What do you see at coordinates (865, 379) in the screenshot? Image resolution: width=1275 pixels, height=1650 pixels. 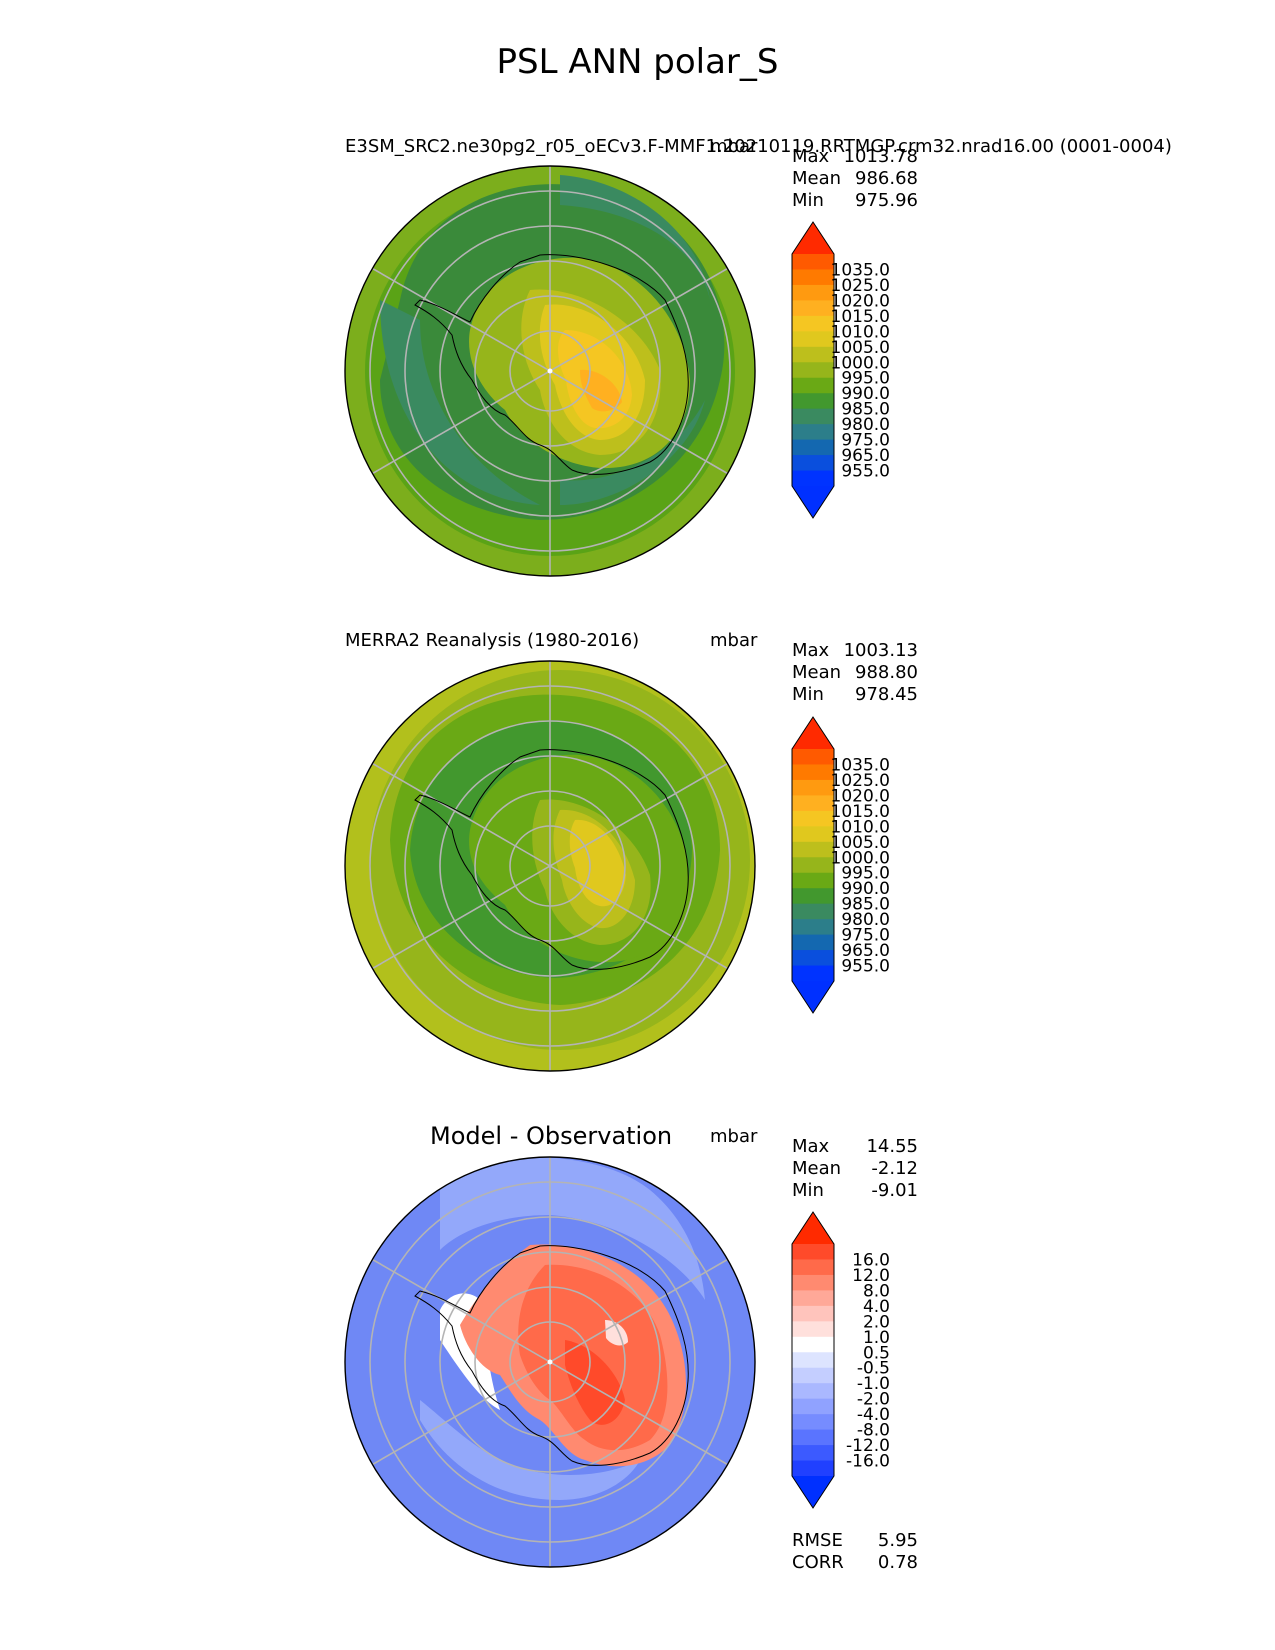 I see `colorbar-tick-label: 995.0` at bounding box center [865, 379].